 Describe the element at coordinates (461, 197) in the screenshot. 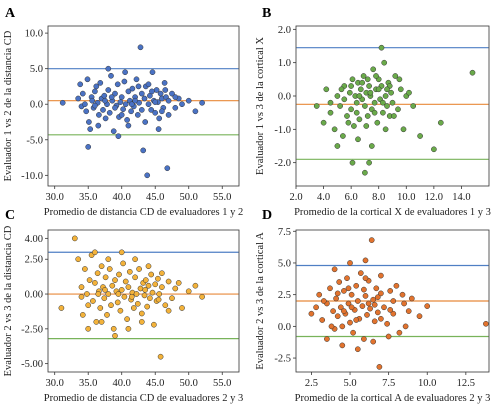

I see `panel-b-x-tick-label: 14.0` at that location.